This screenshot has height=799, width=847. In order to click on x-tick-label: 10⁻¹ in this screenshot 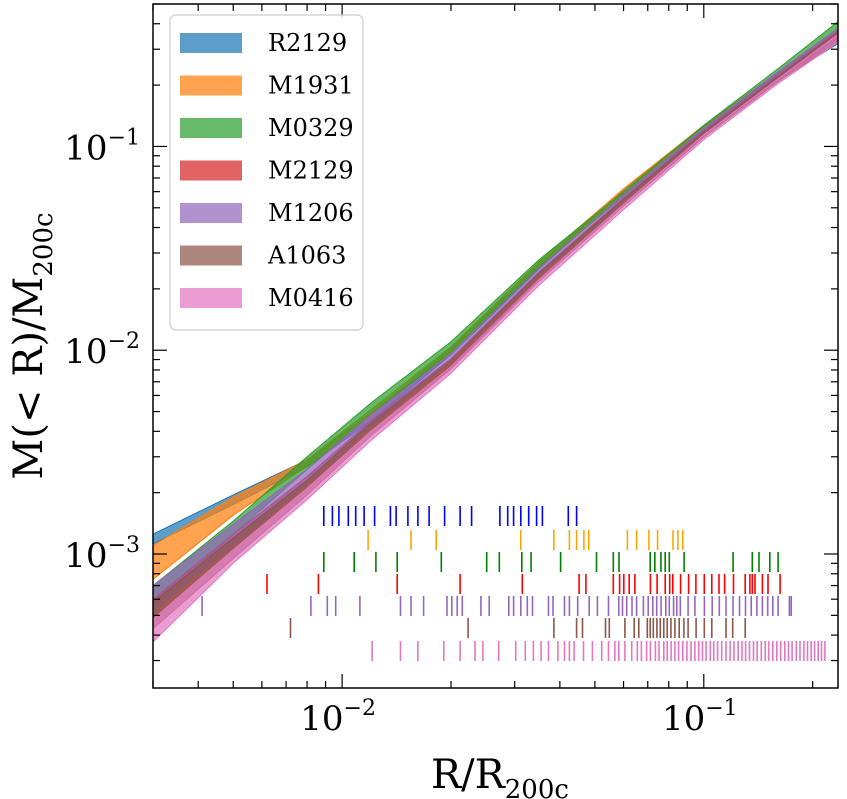, I will do `click(700, 717)`.